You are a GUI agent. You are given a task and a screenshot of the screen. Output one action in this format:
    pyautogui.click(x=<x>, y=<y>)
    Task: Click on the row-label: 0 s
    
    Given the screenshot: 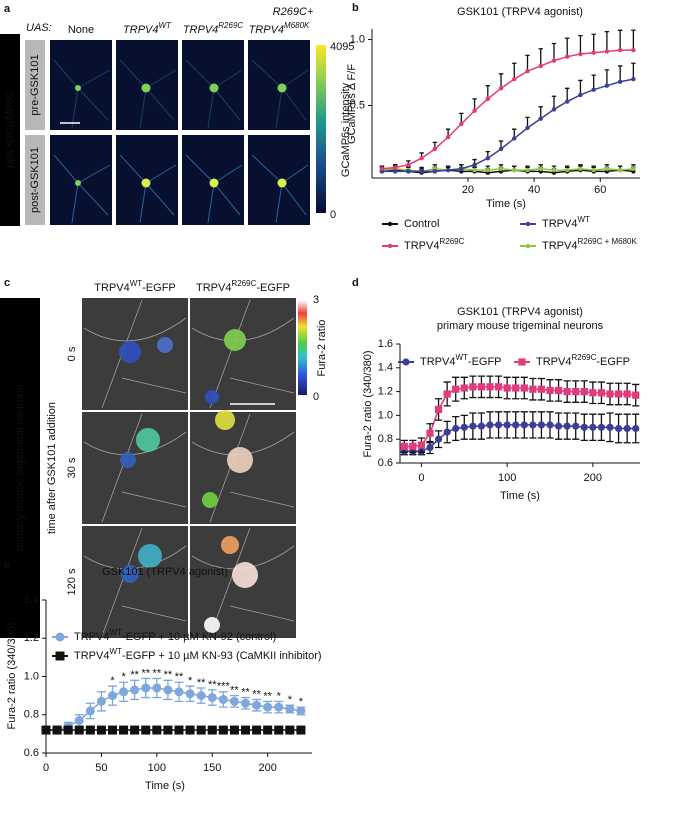 What is the action you would take?
    pyautogui.click(x=72, y=353)
    